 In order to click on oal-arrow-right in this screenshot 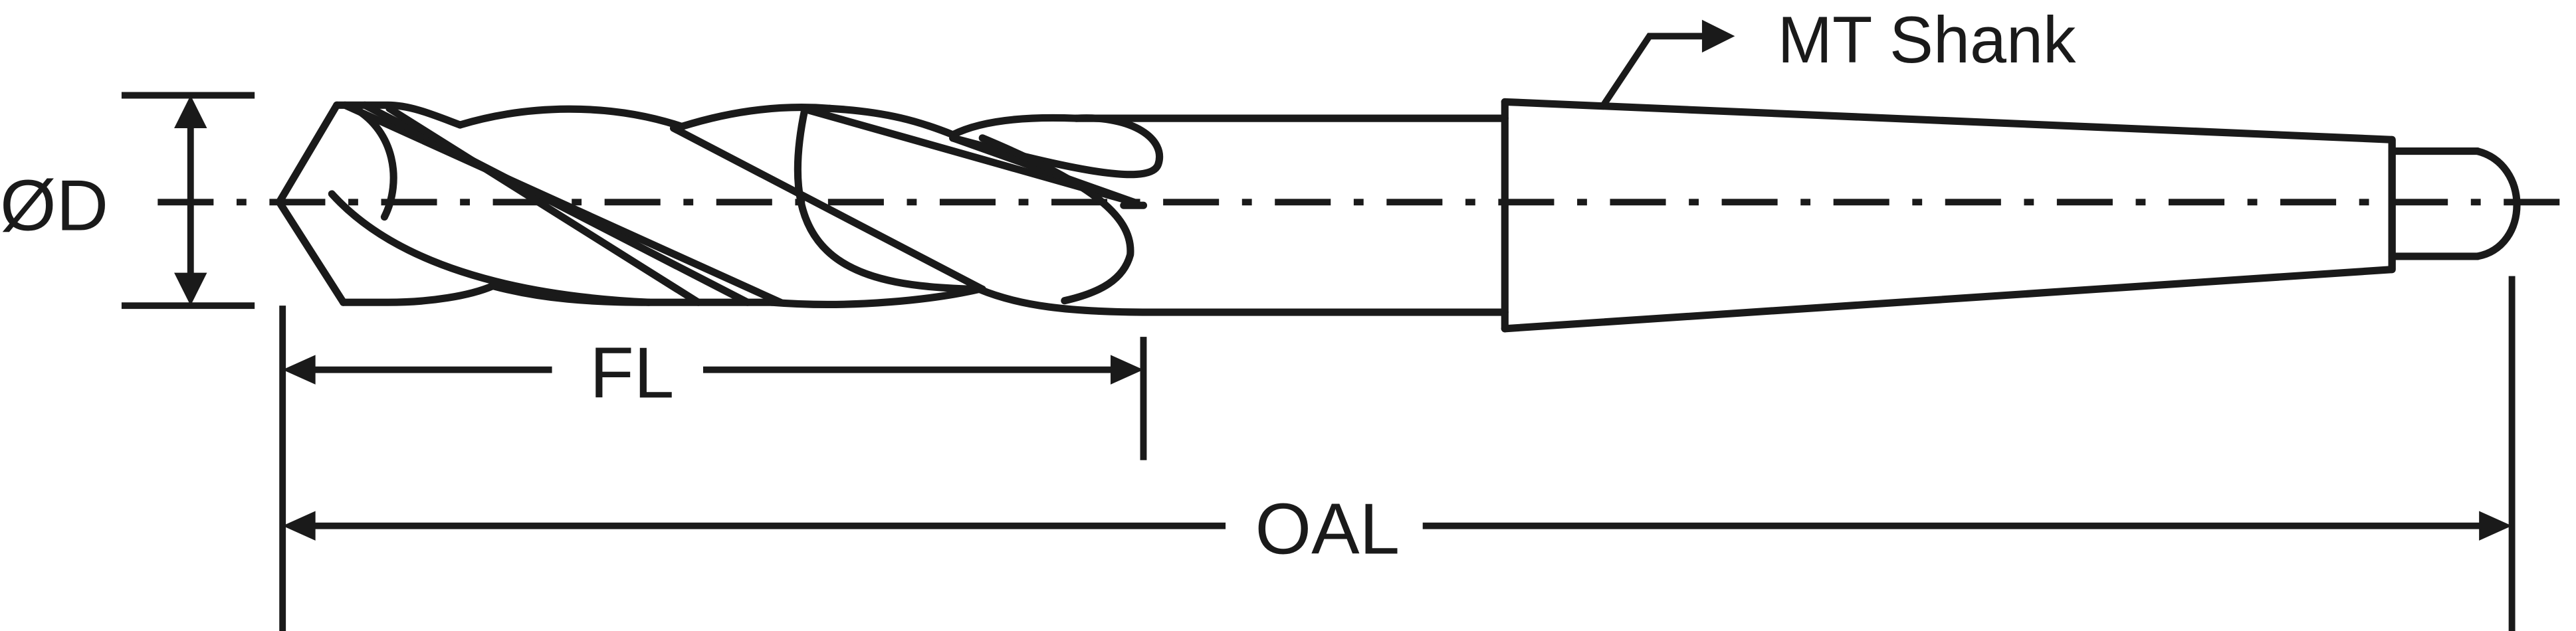, I will do `click(2495, 526)`.